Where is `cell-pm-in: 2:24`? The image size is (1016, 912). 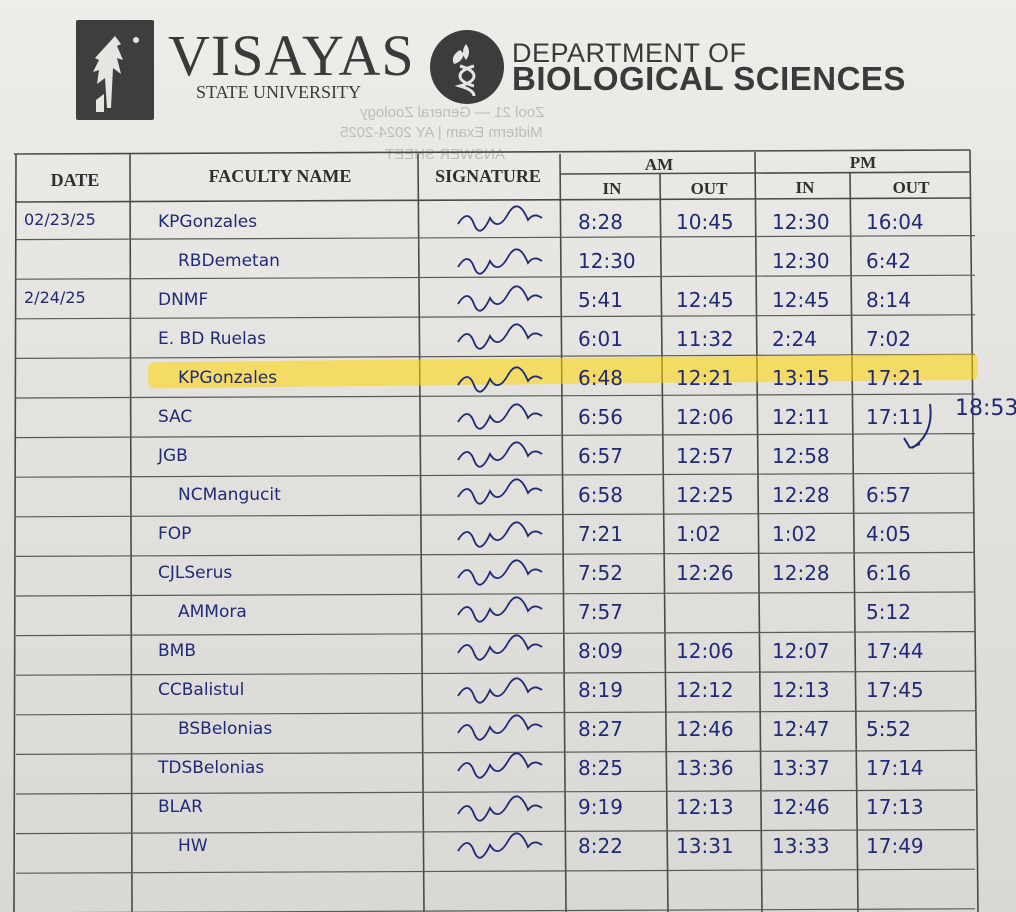 cell-pm-in: 2:24 is located at coordinates (794, 339).